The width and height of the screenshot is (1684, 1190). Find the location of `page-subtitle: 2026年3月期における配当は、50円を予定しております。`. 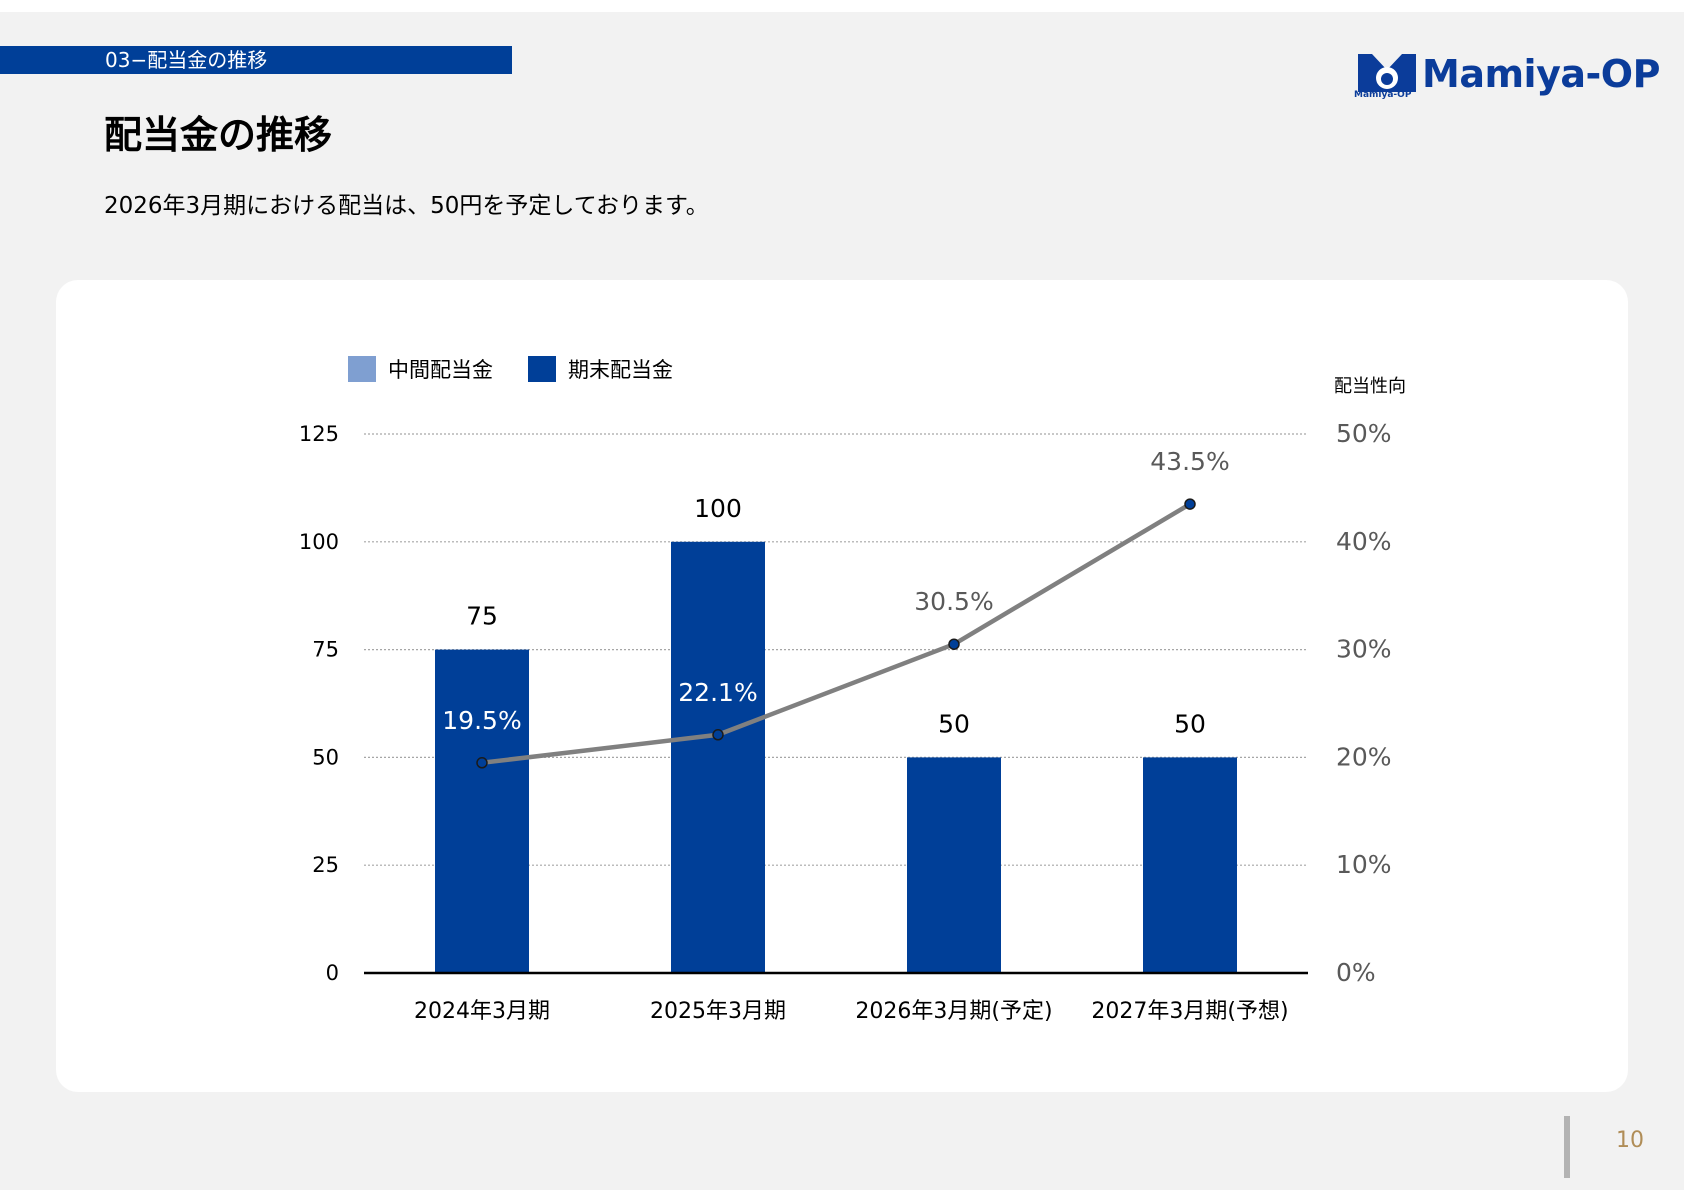

page-subtitle: 2026年3月期における配当は、50円を予定しております。 is located at coordinates (406, 206).